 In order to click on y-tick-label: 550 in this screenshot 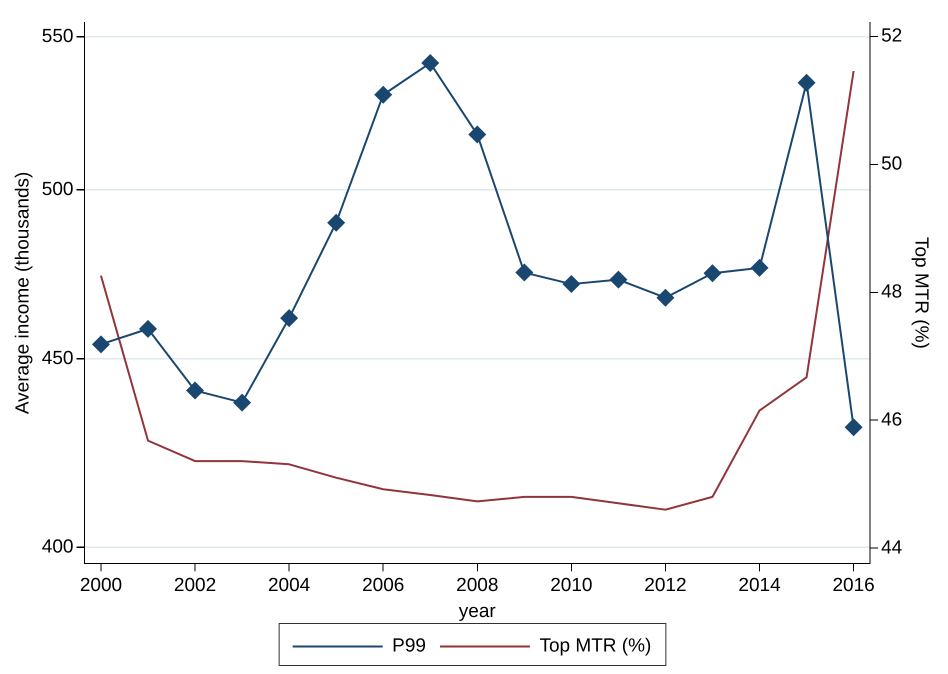, I will do `click(58, 37)`.